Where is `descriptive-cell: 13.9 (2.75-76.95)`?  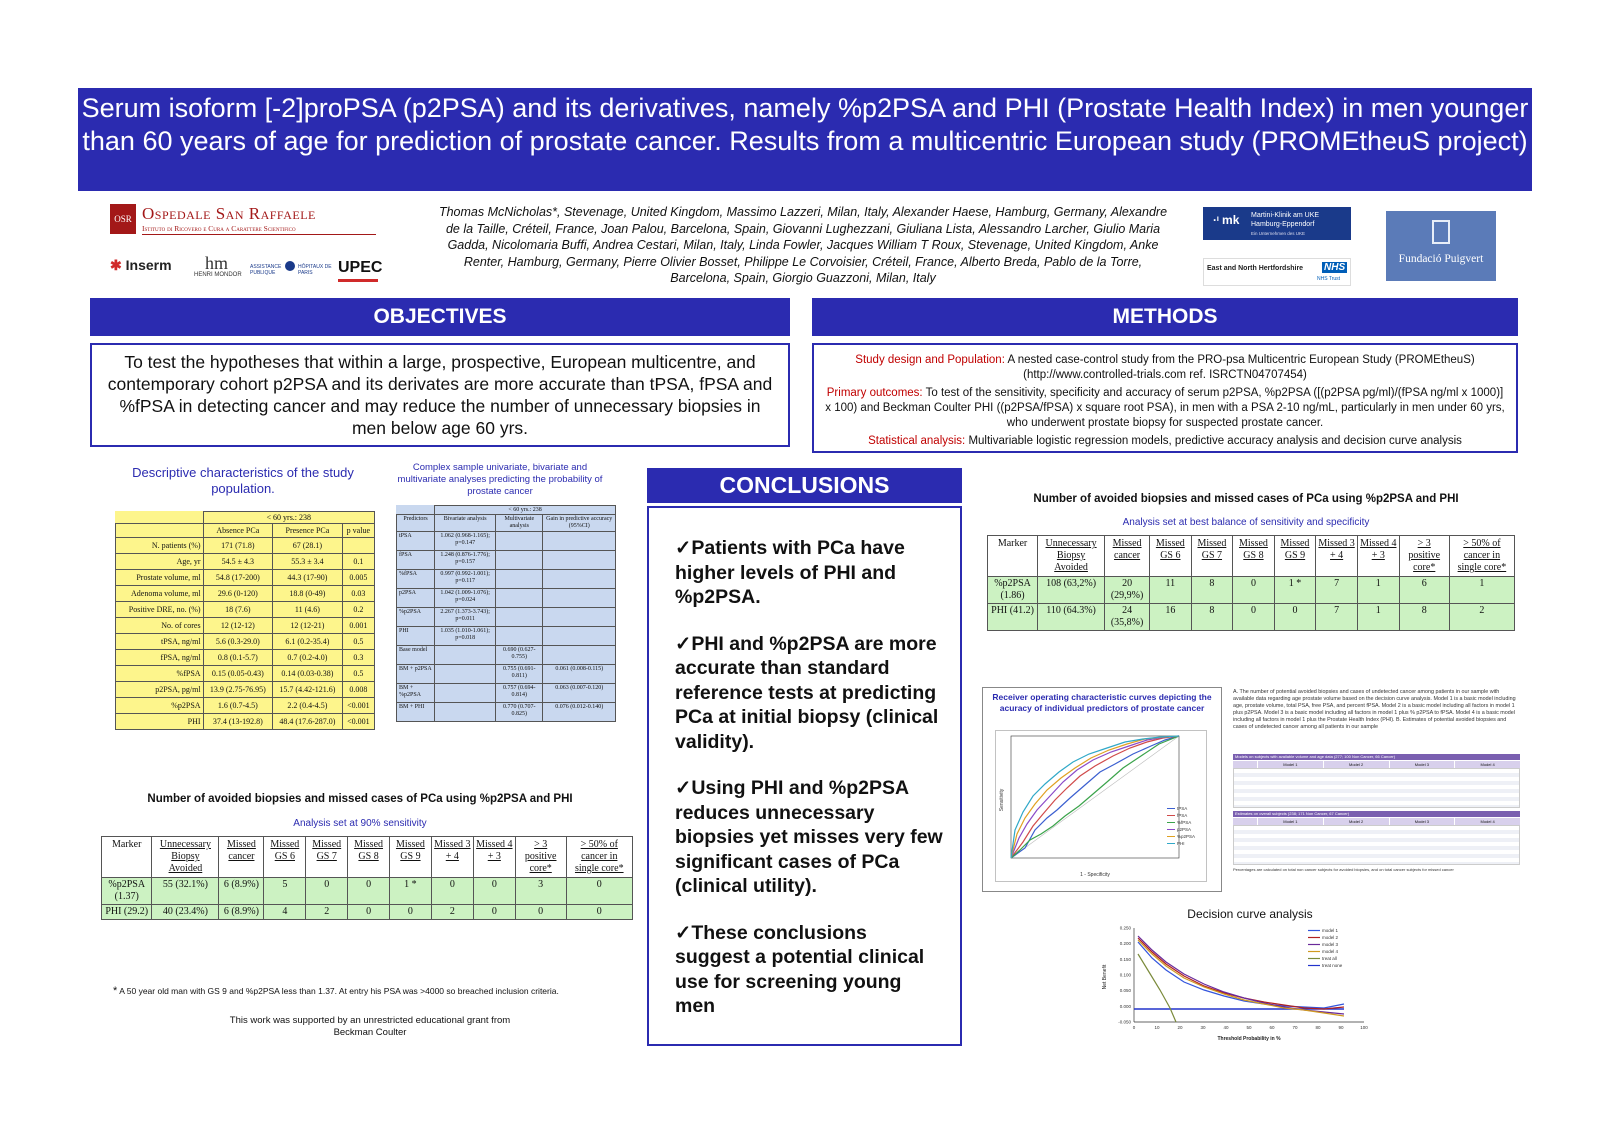
descriptive-cell: 13.9 (2.75-76.95) is located at coordinates (238, 689).